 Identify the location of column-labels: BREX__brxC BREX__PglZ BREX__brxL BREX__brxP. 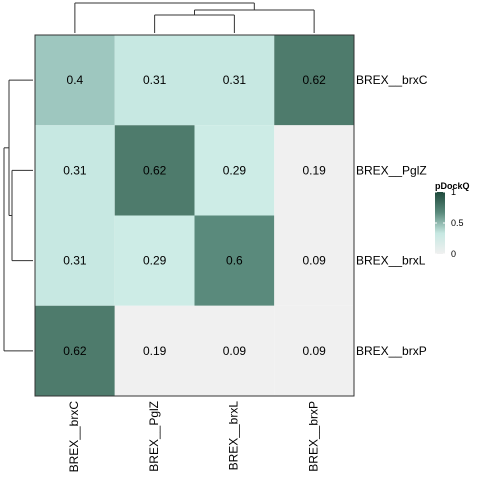
(193, 437).